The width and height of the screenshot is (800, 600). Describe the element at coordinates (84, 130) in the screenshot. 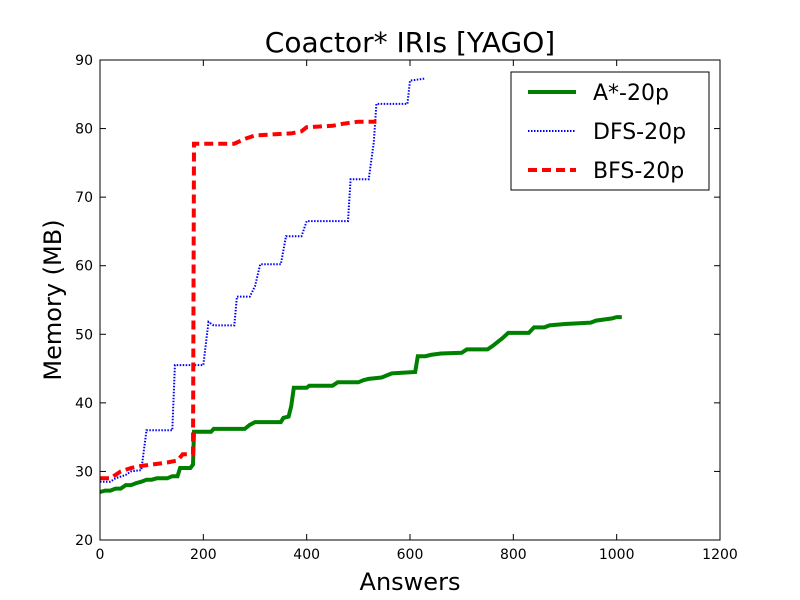

I see `y-tick-label: 80` at that location.